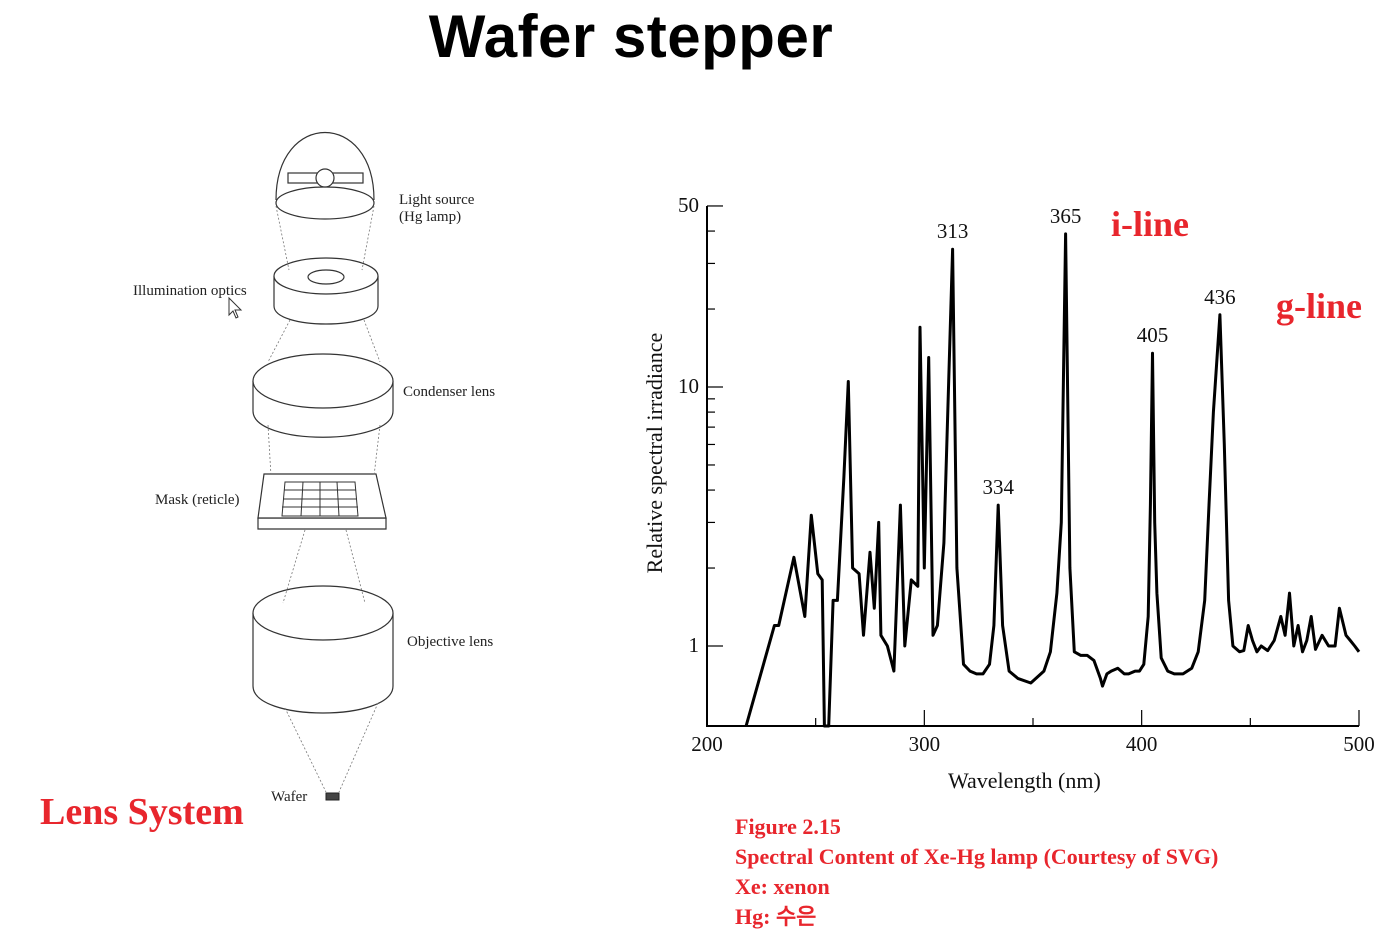 This screenshot has width=1381, height=937. I want to click on light-source-label: Light source, so click(437, 200).